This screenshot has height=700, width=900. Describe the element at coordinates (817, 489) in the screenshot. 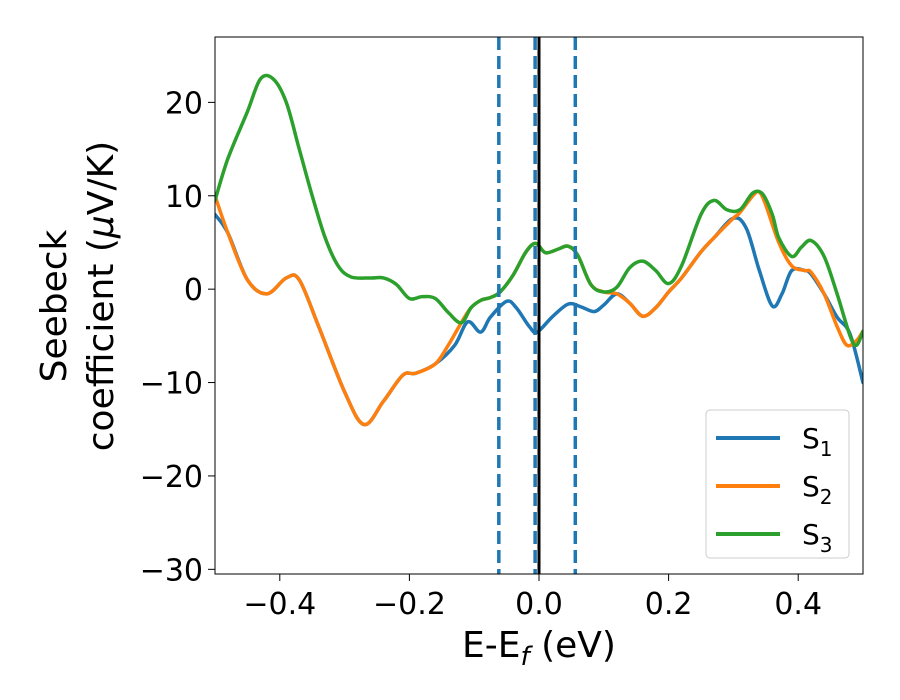

I see `legend-label-s2: S2` at that location.